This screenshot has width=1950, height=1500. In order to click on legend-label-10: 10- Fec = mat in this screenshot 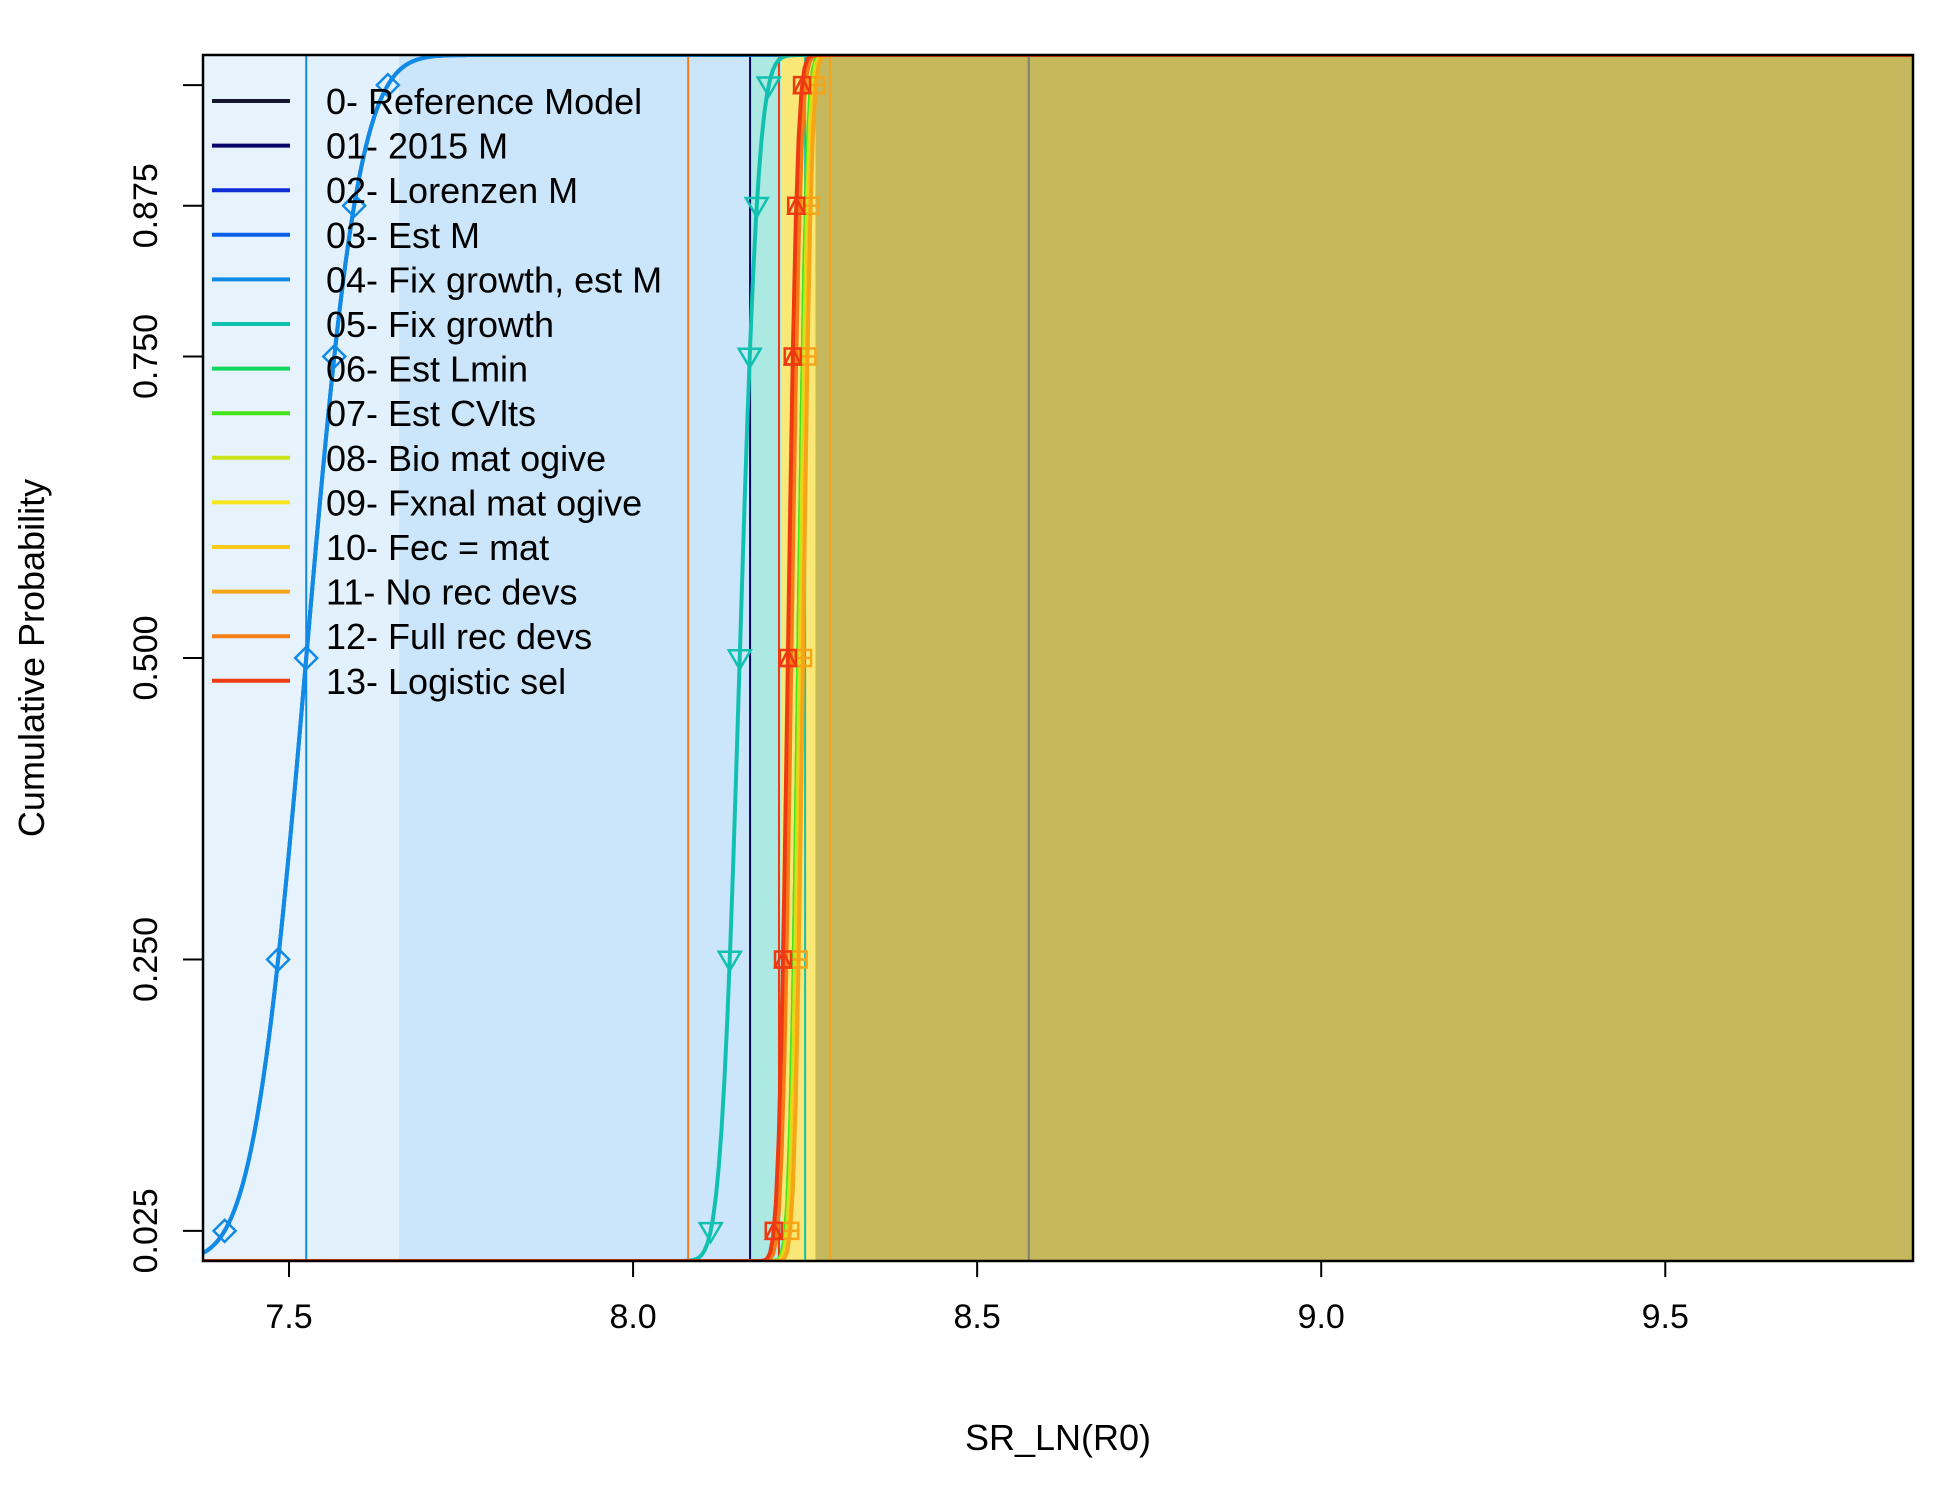, I will do `click(437, 547)`.